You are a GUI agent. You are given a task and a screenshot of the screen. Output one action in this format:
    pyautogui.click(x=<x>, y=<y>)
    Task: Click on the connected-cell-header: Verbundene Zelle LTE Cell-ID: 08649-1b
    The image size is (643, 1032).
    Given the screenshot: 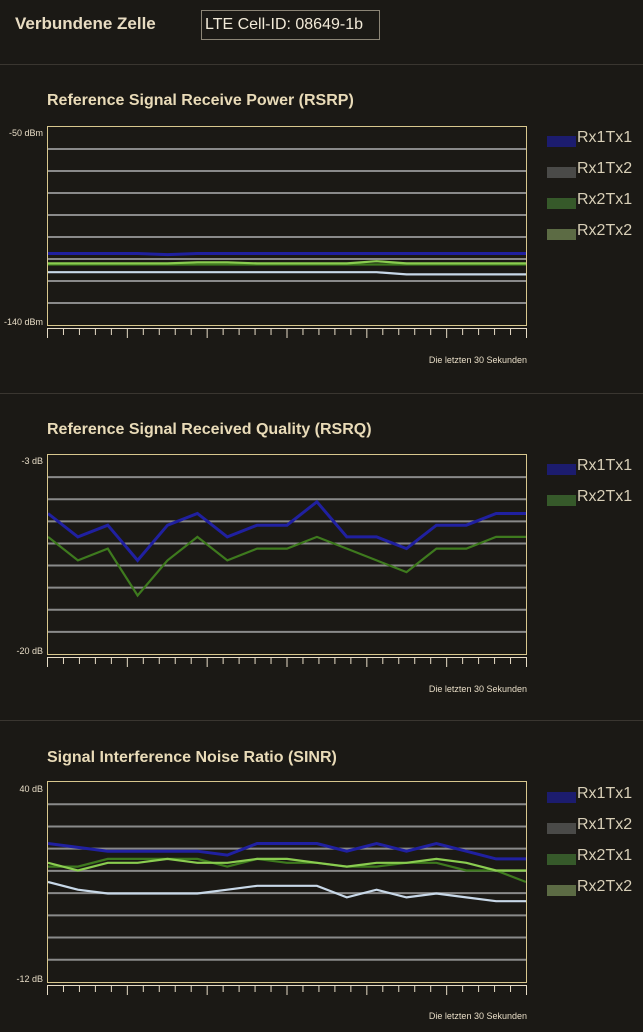 What is the action you would take?
    pyautogui.click(x=321, y=32)
    